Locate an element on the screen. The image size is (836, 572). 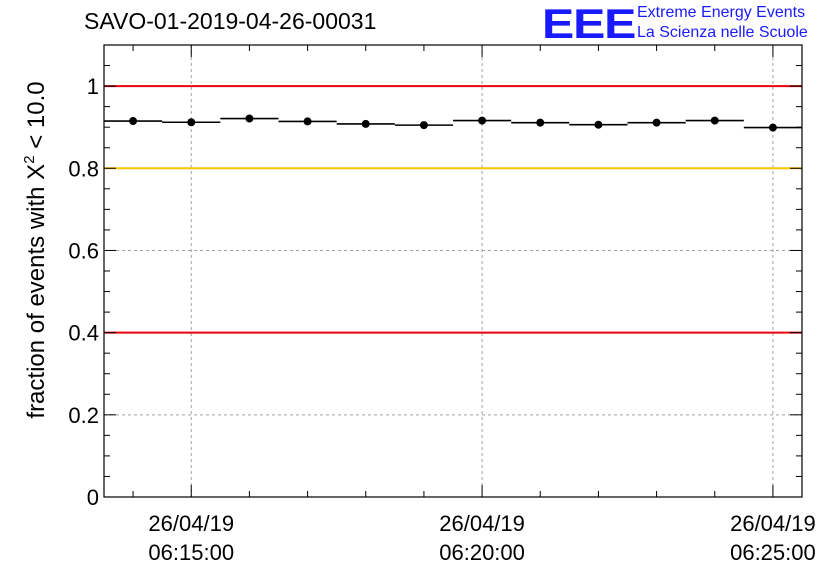
eee-logo-mark: EEE is located at coordinates (589, 23).